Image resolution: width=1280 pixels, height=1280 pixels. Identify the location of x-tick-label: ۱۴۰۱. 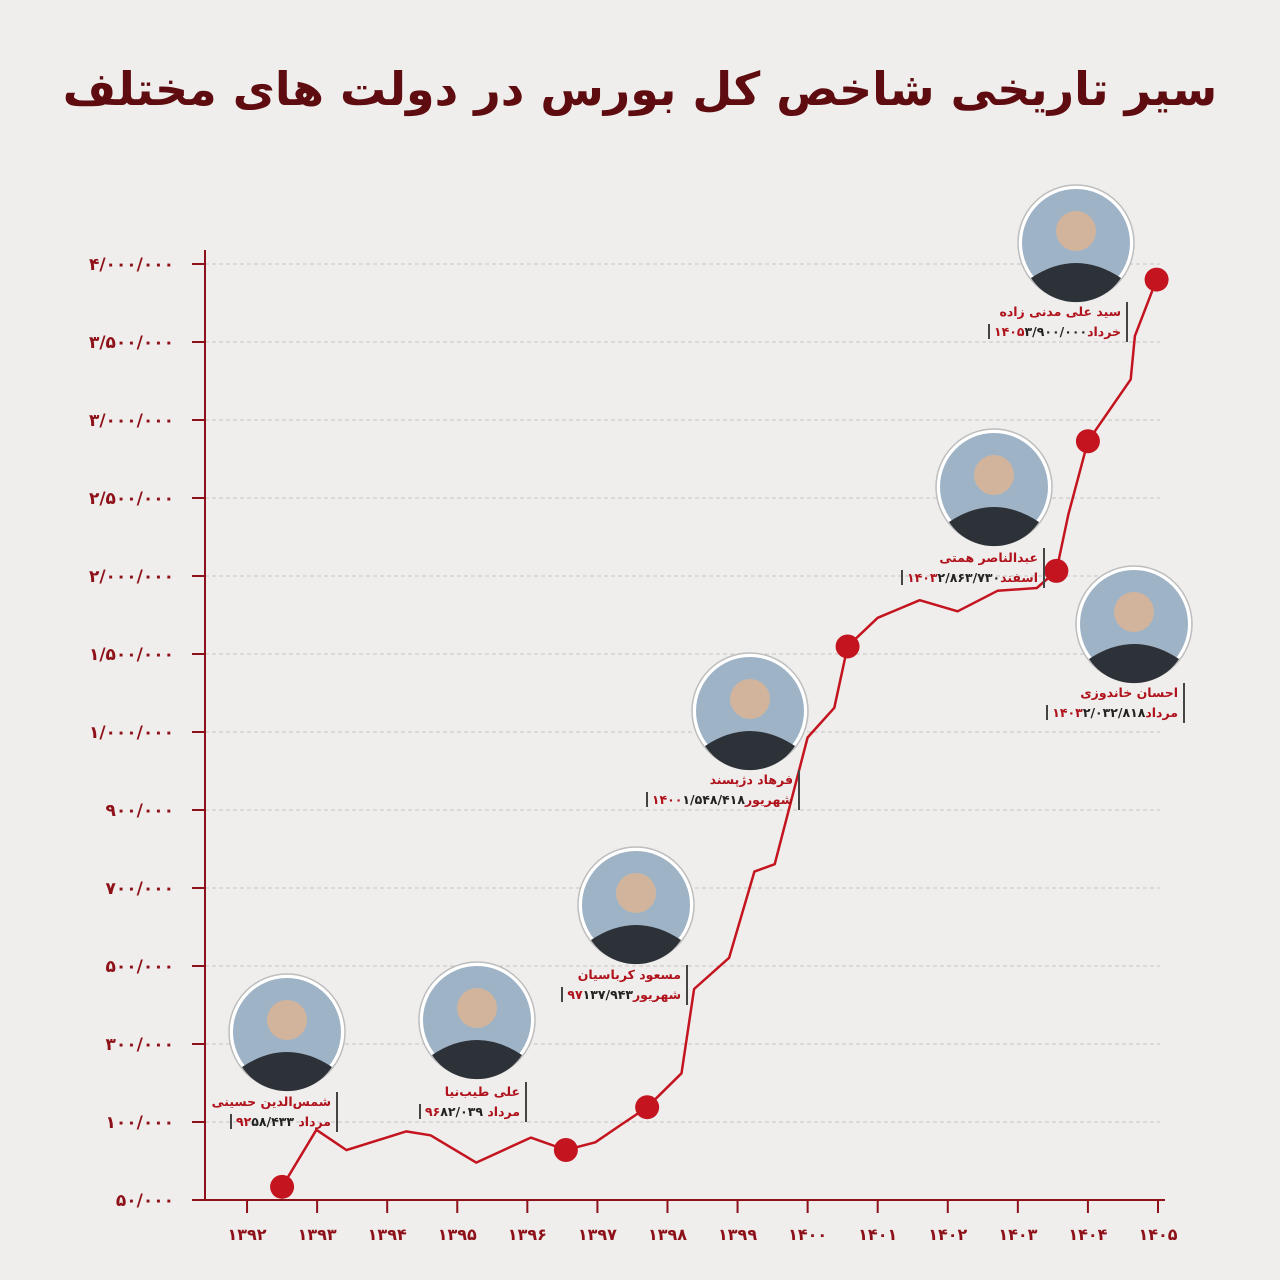
(877, 1234).